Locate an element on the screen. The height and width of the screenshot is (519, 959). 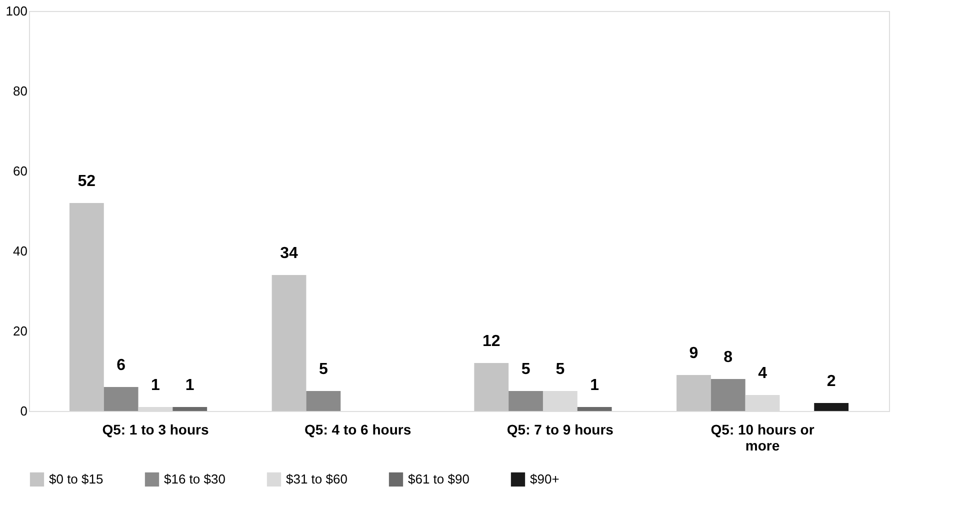
legend-label: $90+ is located at coordinates (545, 478).